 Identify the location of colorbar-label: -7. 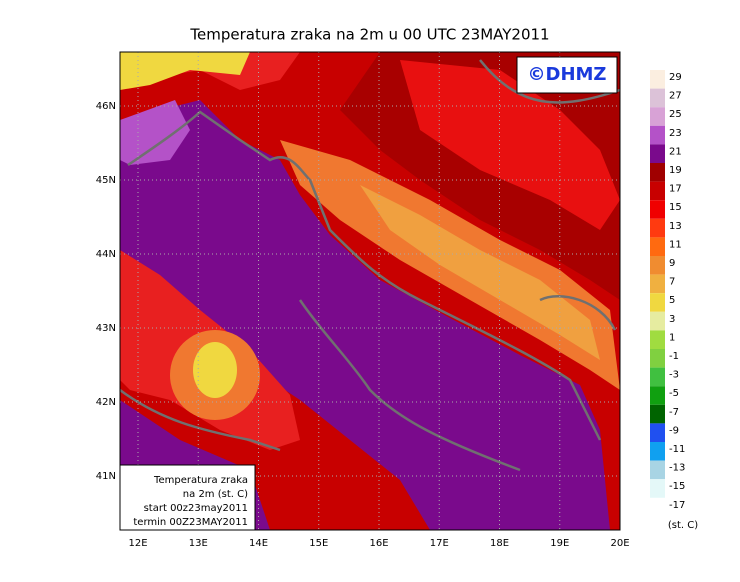
(674, 412).